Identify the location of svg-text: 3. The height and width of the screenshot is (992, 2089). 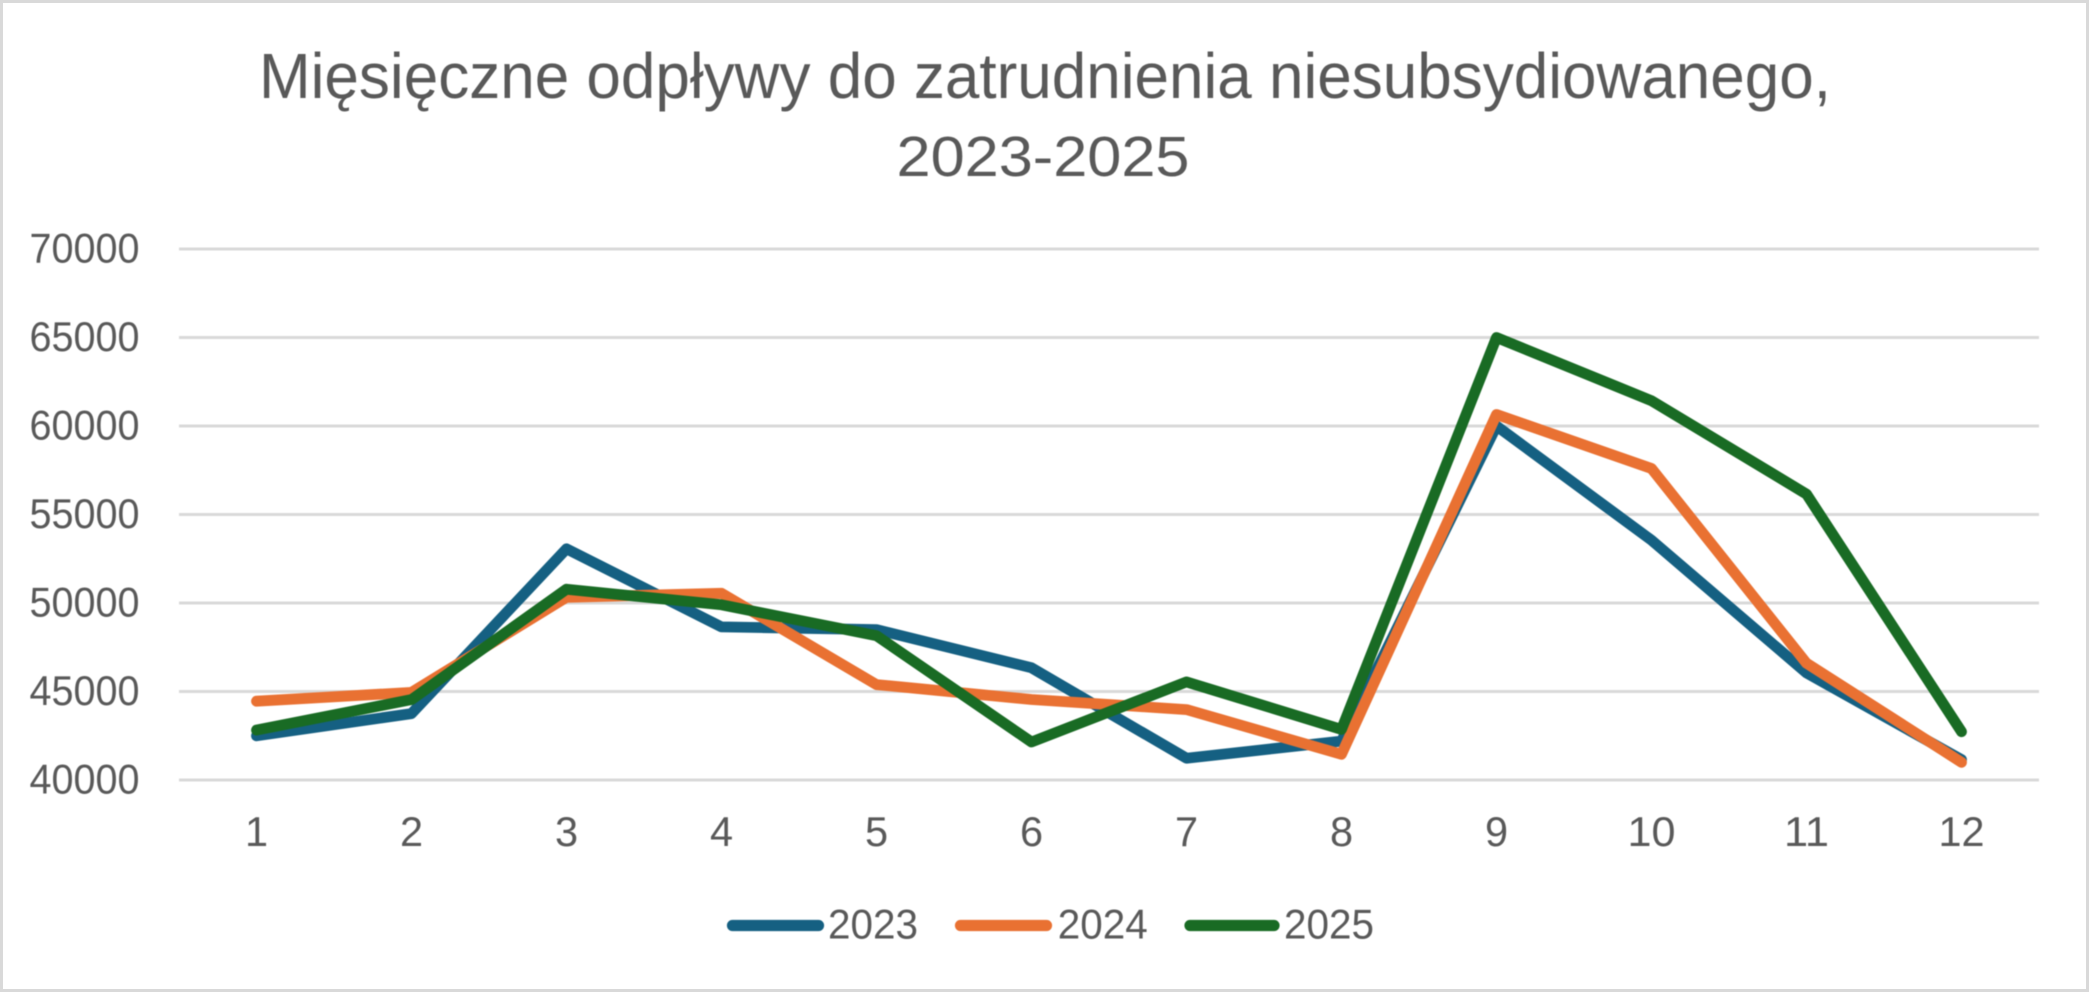
(566, 831).